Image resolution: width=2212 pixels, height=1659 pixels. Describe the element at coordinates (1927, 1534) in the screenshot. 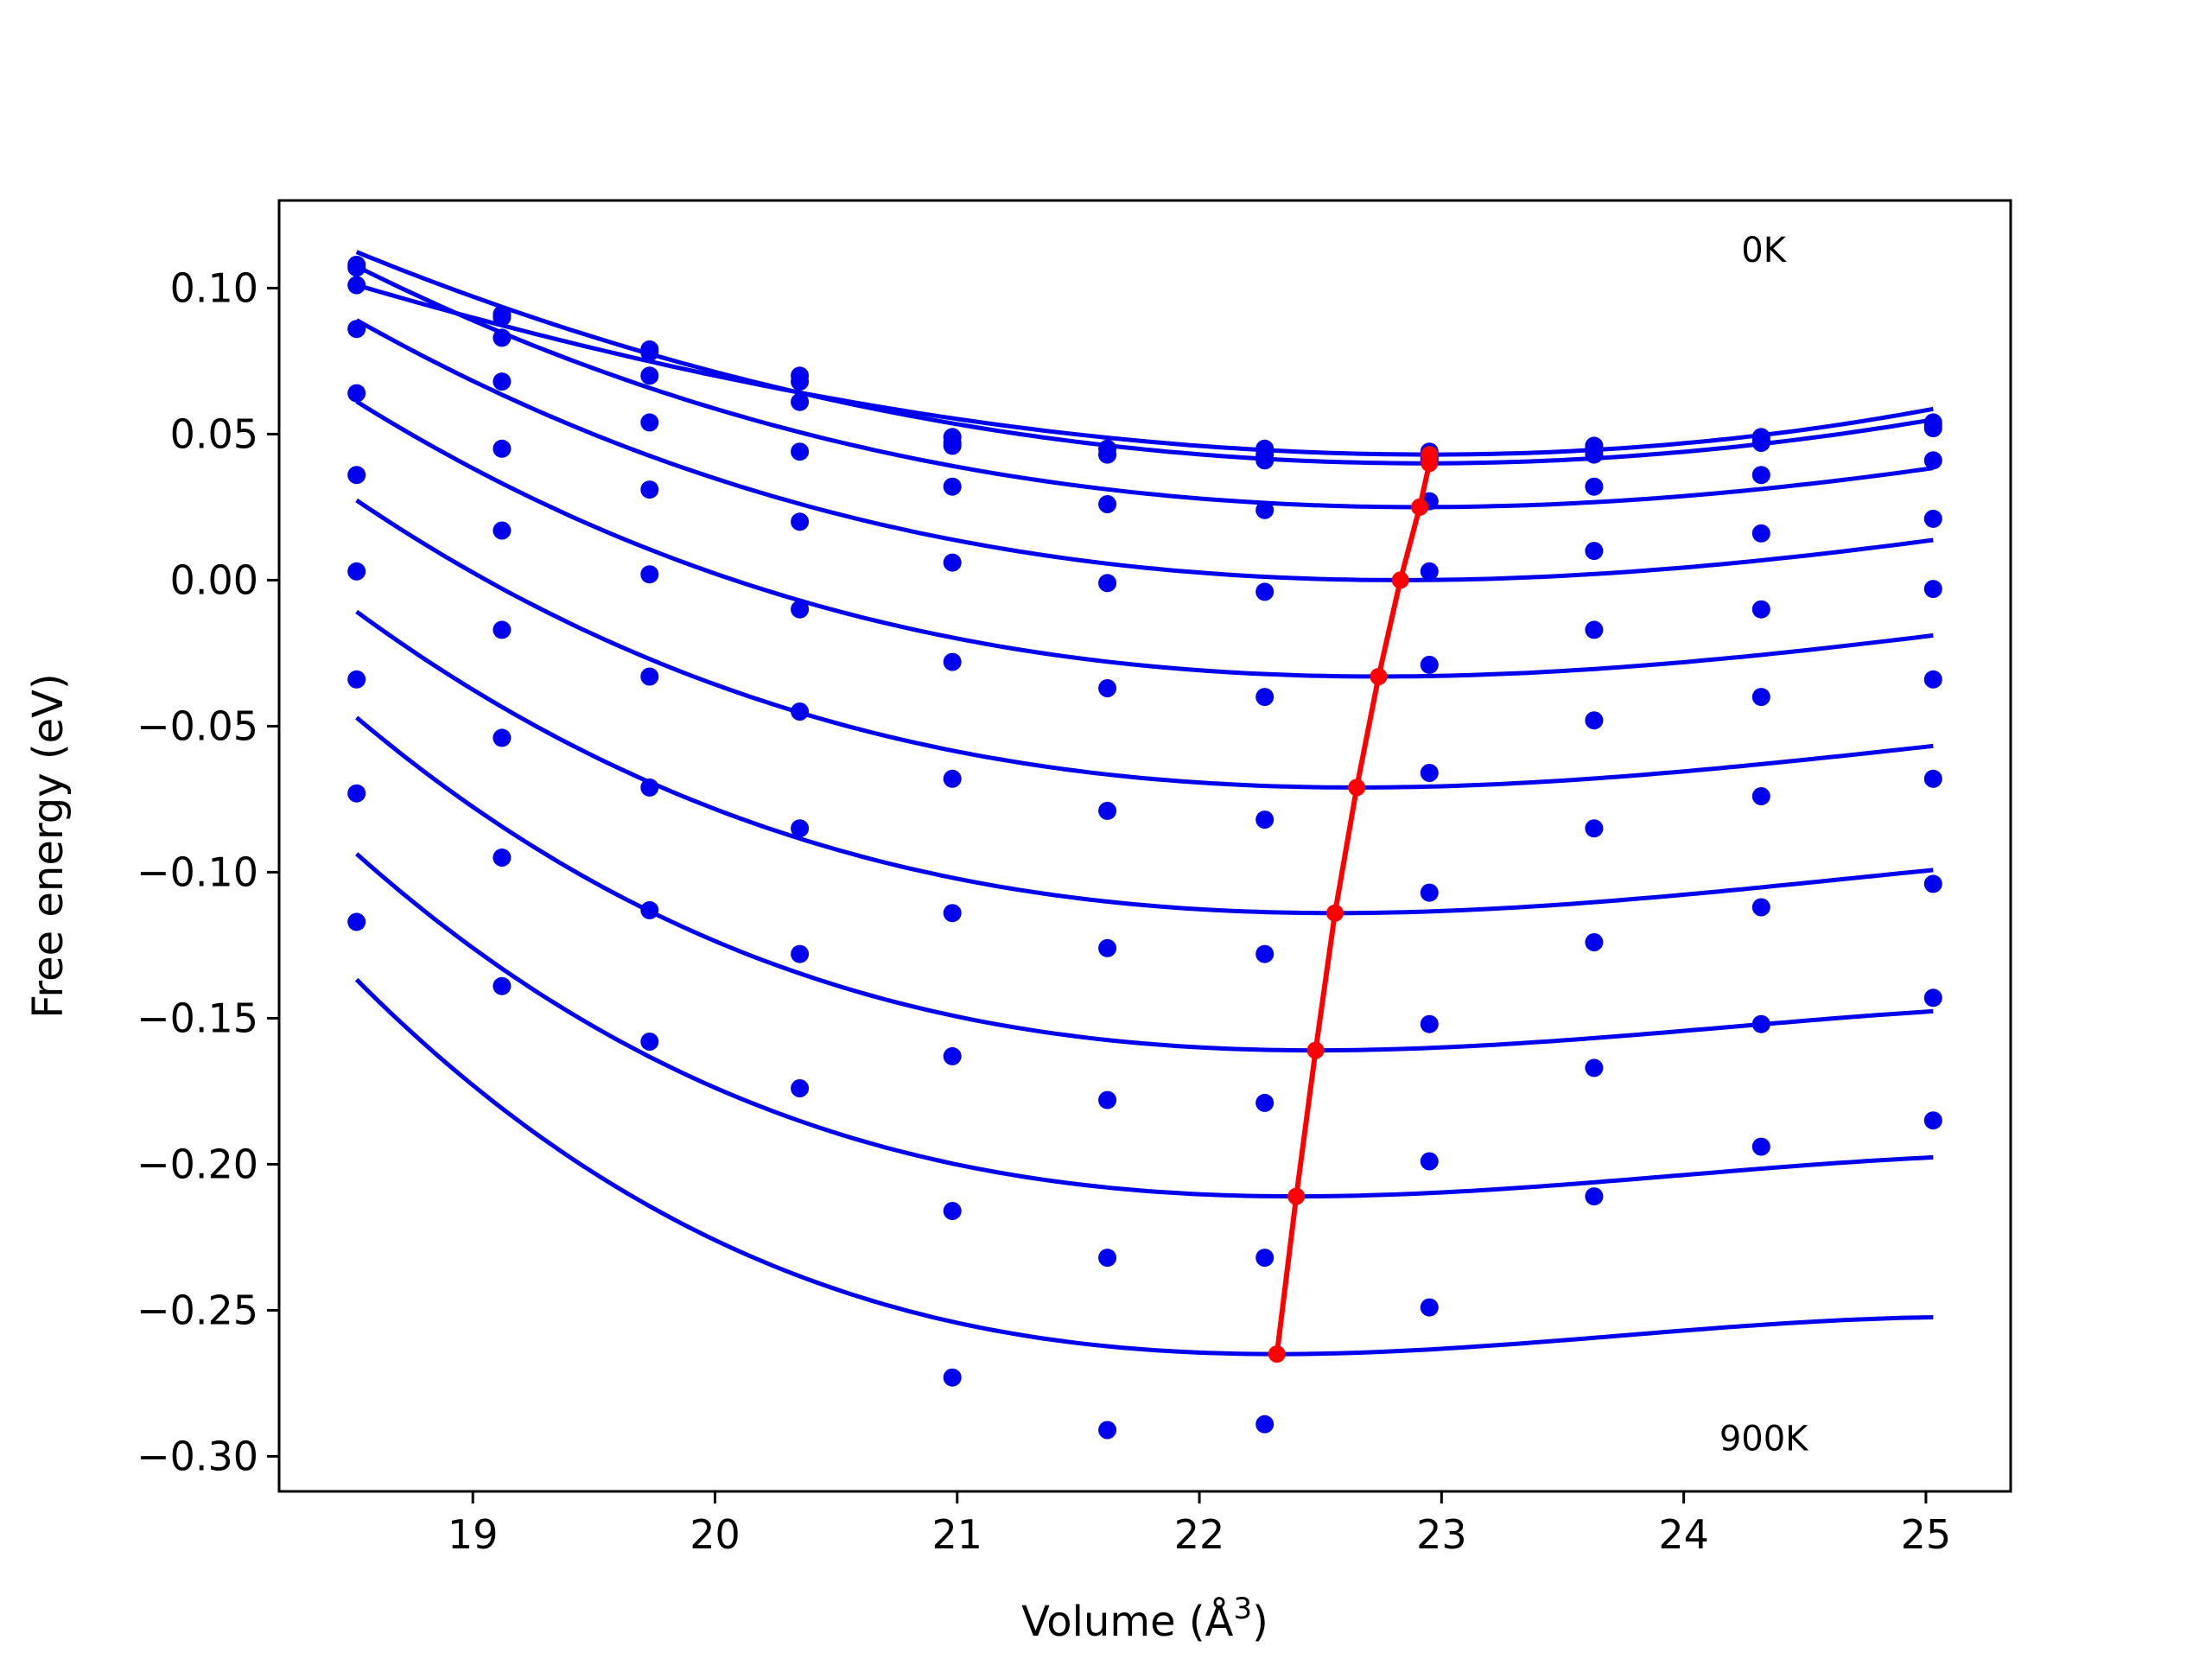

I see `x-tick-label: 25` at that location.